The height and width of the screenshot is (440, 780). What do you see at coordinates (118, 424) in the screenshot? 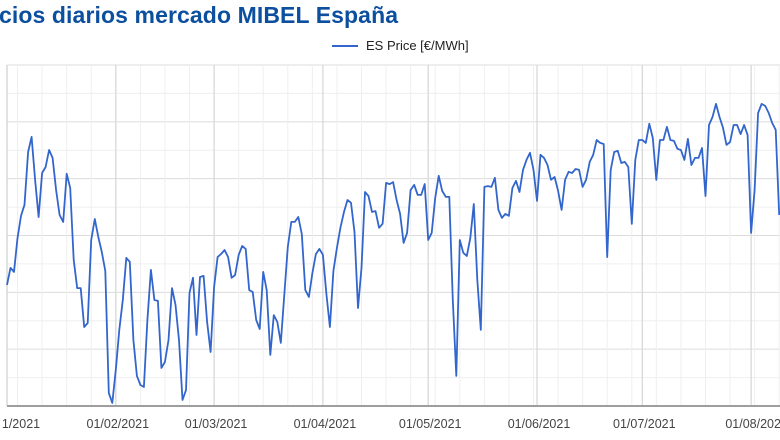
I see `x-tick-label: 01/02/2021` at bounding box center [118, 424].